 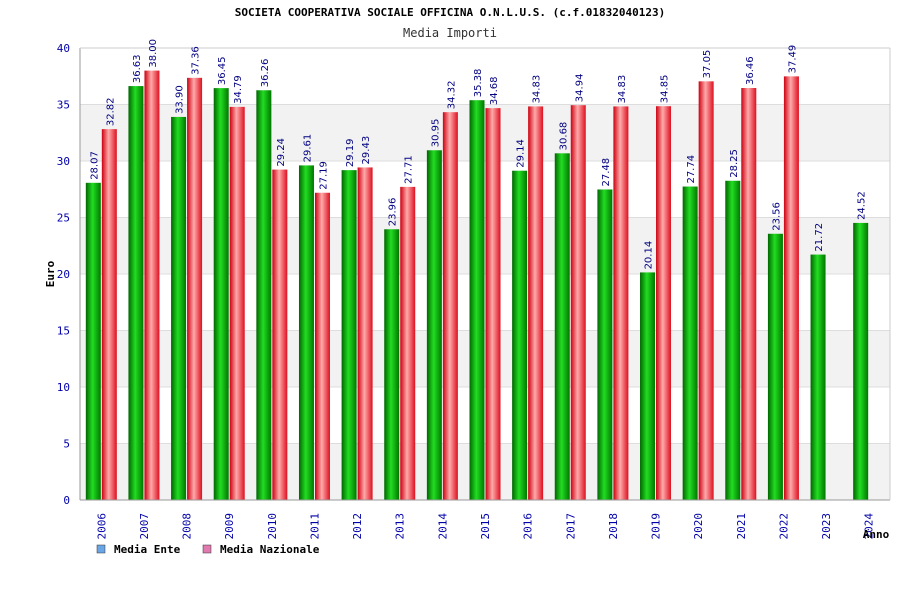 I want to click on data-label: 29.61, so click(x=307, y=148).